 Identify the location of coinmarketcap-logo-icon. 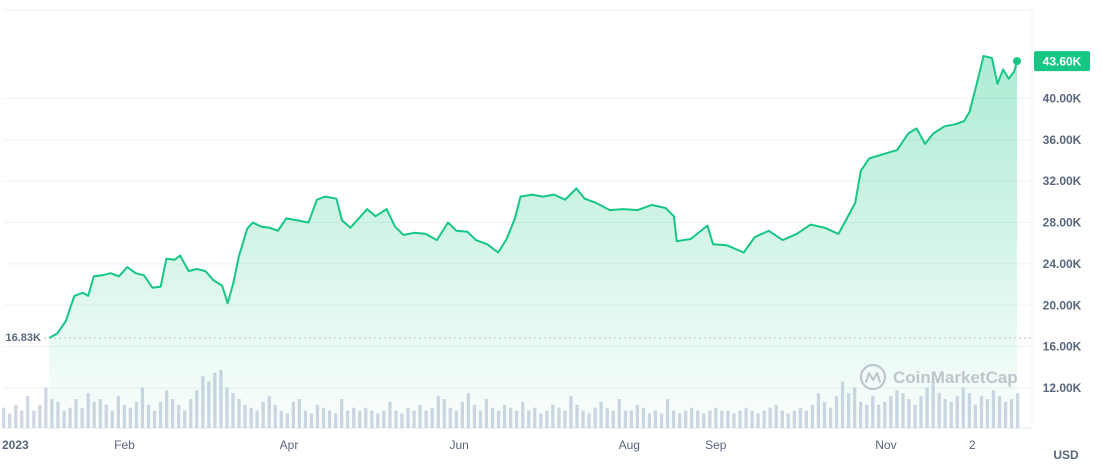
(873, 377).